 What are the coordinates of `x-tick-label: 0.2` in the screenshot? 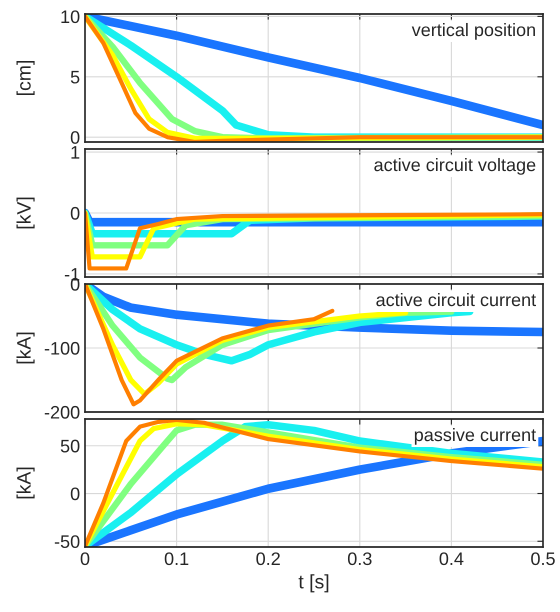 It's located at (268, 559).